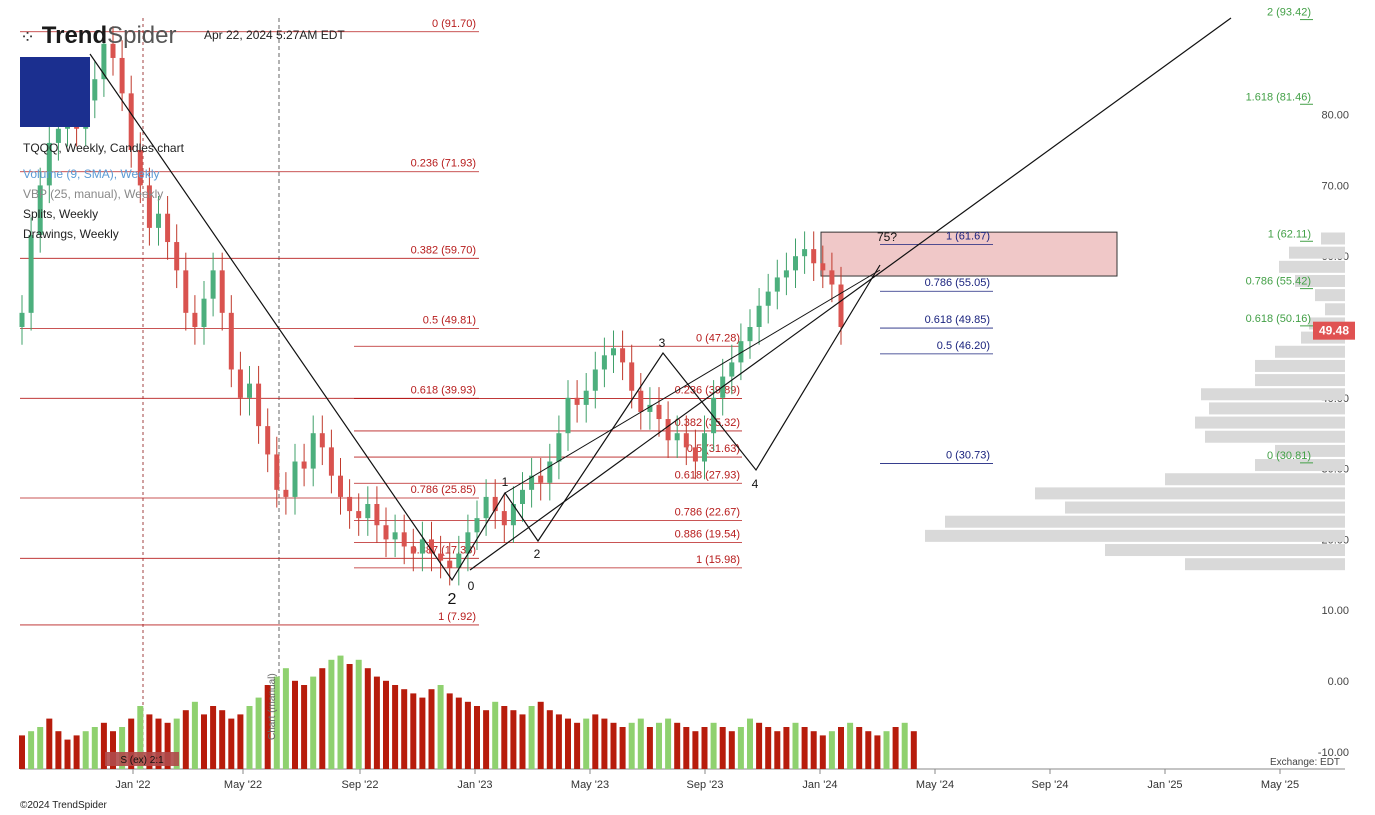 This screenshot has width=1375, height=815. What do you see at coordinates (1278, 282) in the screenshot?
I see `extension-label: 0.786 (55.42)` at bounding box center [1278, 282].